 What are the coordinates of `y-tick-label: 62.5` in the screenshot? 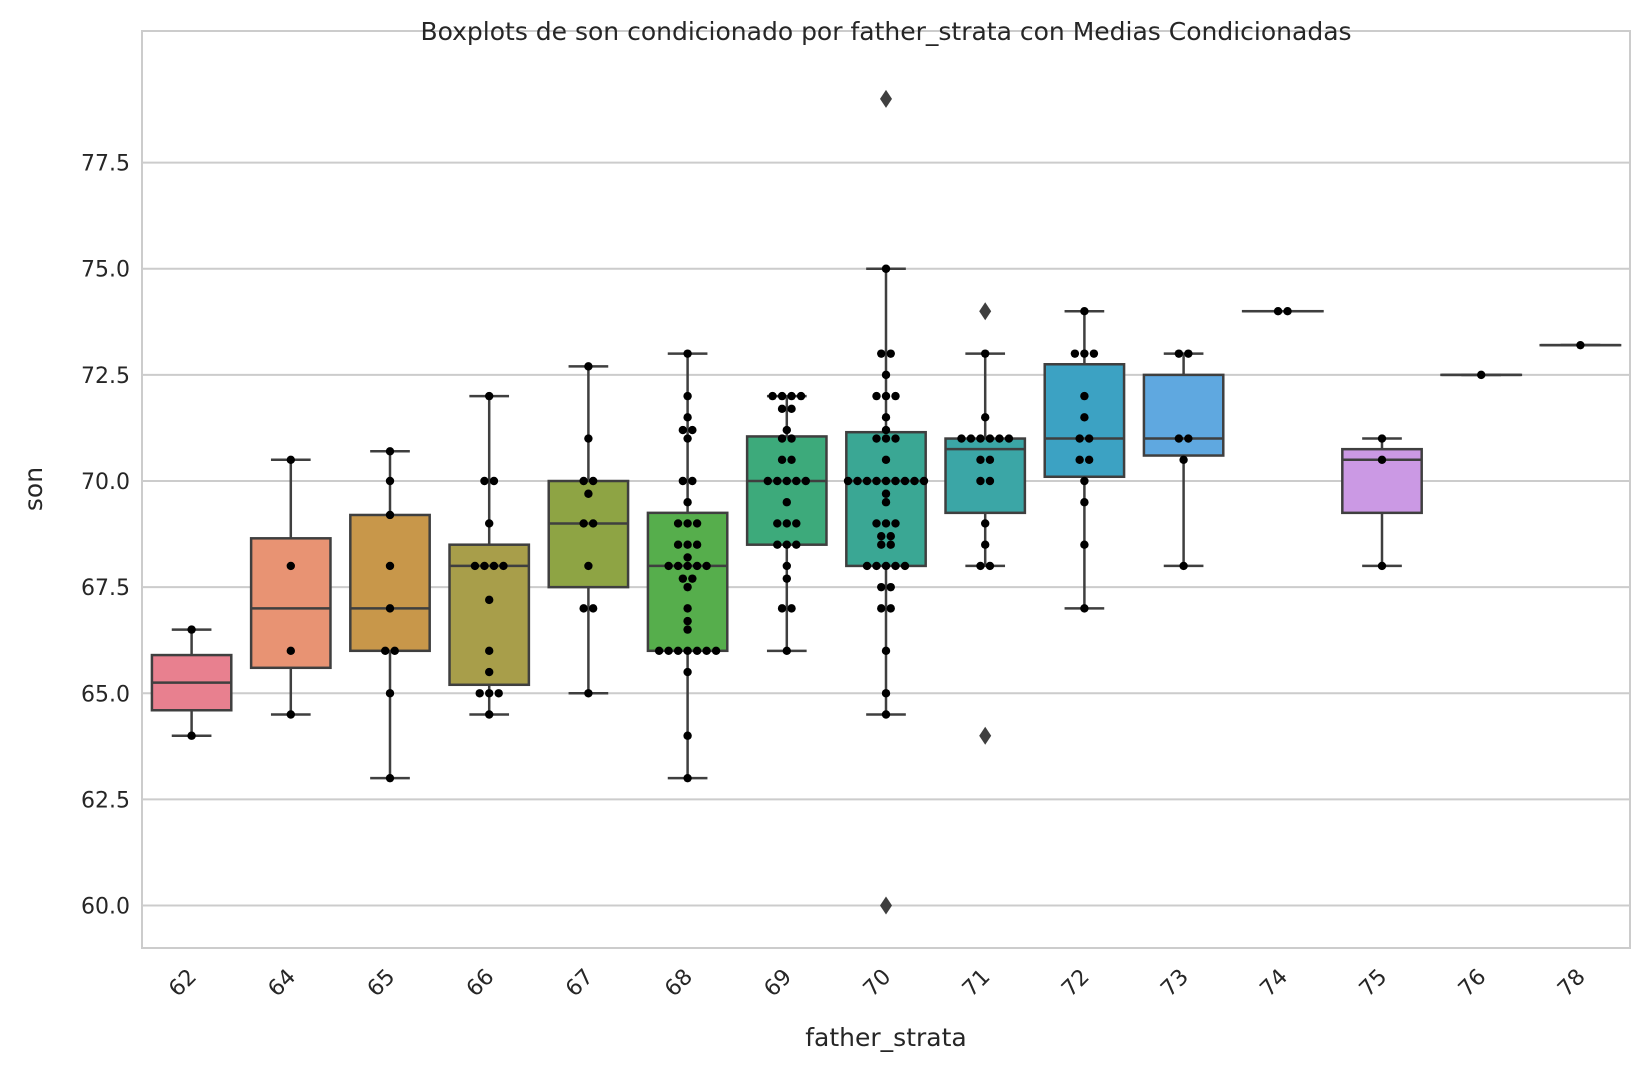 It's located at (105, 800).